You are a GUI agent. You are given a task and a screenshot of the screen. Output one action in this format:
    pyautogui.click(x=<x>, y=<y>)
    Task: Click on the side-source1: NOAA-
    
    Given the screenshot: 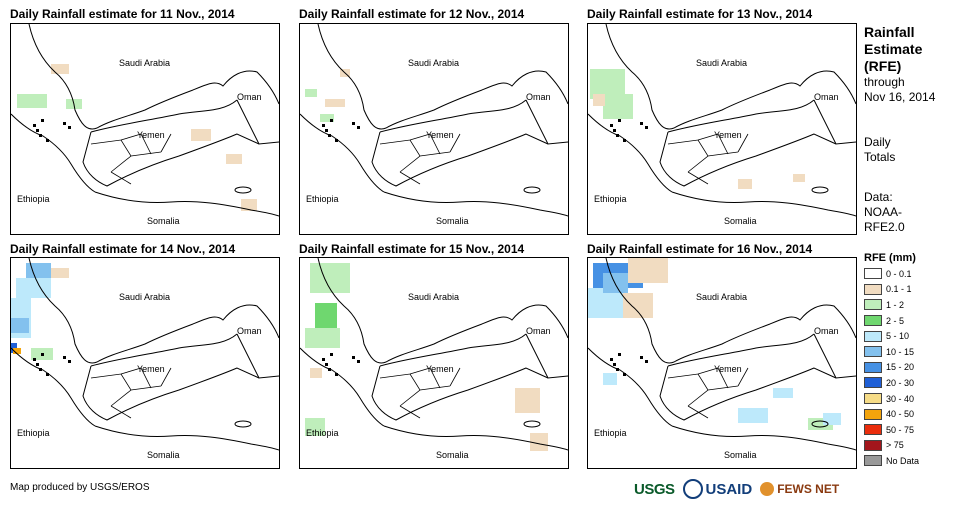 What is the action you would take?
    pyautogui.click(x=883, y=212)
    